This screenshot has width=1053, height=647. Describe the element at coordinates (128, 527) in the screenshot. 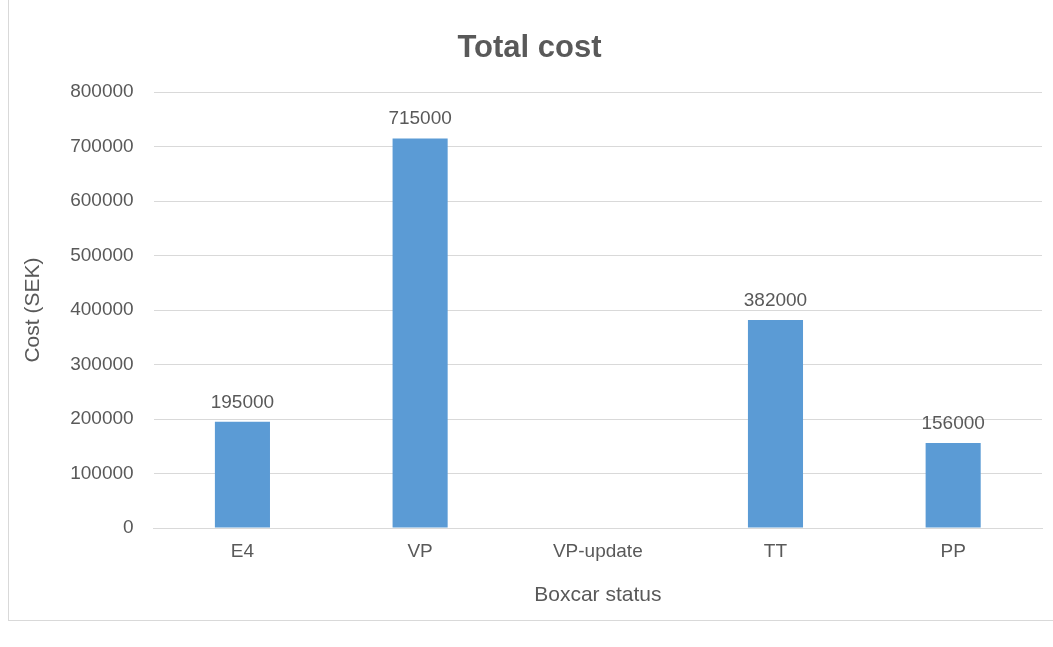

I see `y-tick-label: 0` at that location.